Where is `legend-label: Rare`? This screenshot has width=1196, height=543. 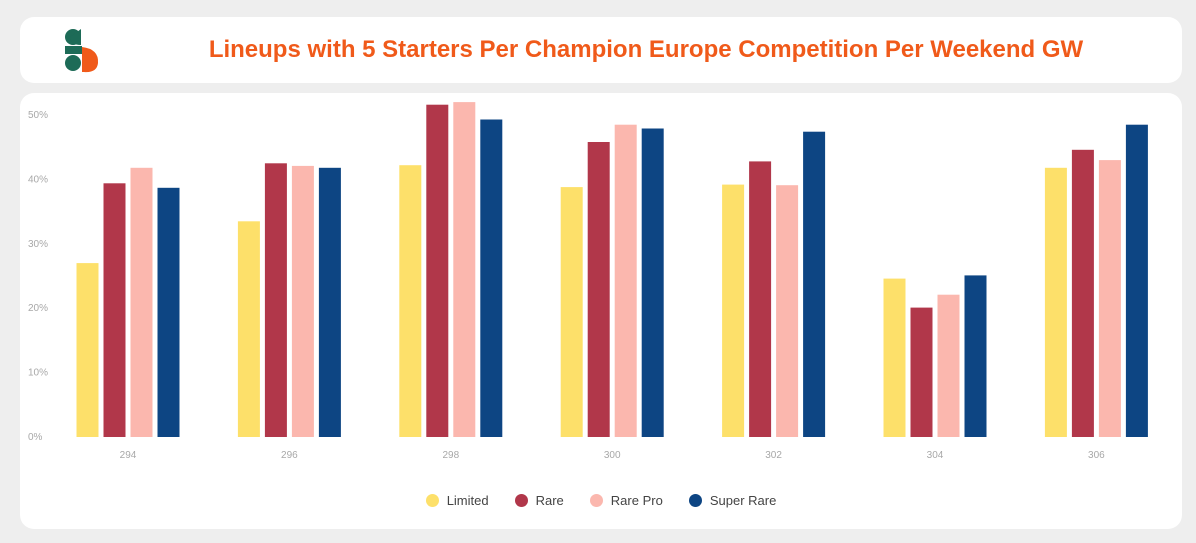
legend-label: Rare is located at coordinates (549, 500).